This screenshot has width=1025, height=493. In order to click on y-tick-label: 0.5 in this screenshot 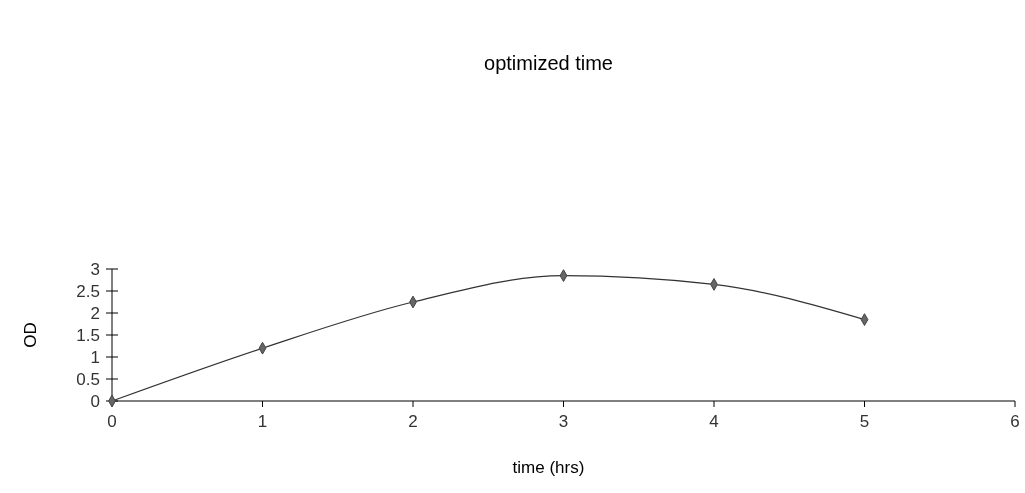, I will do `click(88, 379)`.